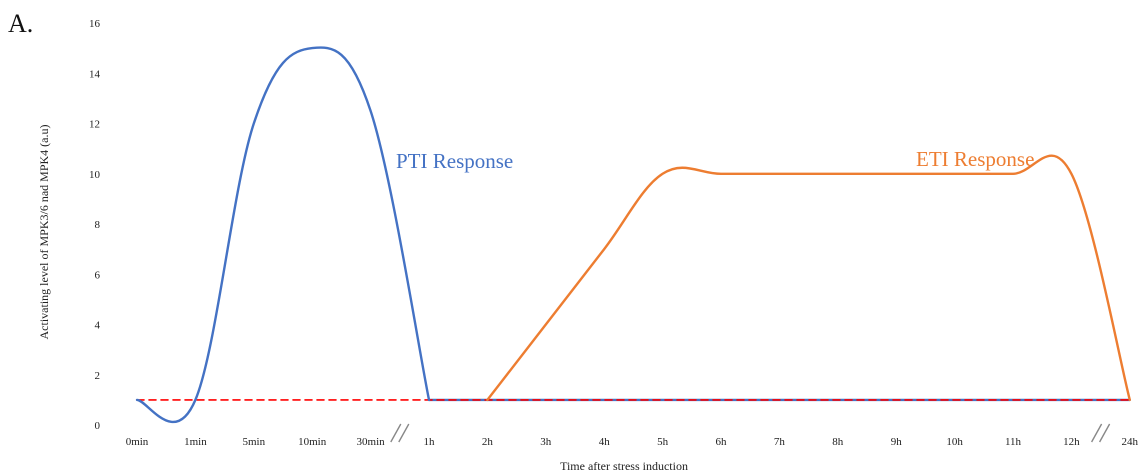 Image resolution: width=1139 pixels, height=474 pixels. Describe the element at coordinates (897, 442) in the screenshot. I see `x-tick-label: 9h` at that location.